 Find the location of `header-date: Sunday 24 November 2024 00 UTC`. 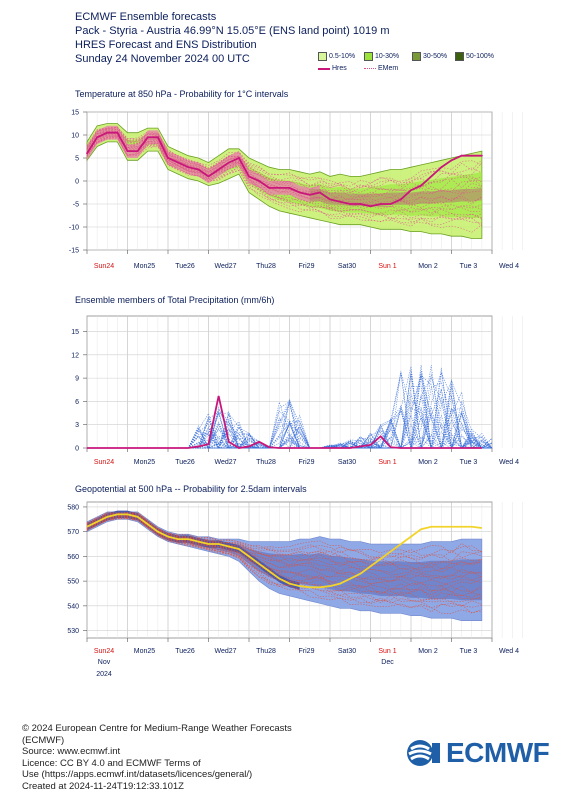

header-date: Sunday 24 November 2024 00 UTC is located at coordinates (162, 59).